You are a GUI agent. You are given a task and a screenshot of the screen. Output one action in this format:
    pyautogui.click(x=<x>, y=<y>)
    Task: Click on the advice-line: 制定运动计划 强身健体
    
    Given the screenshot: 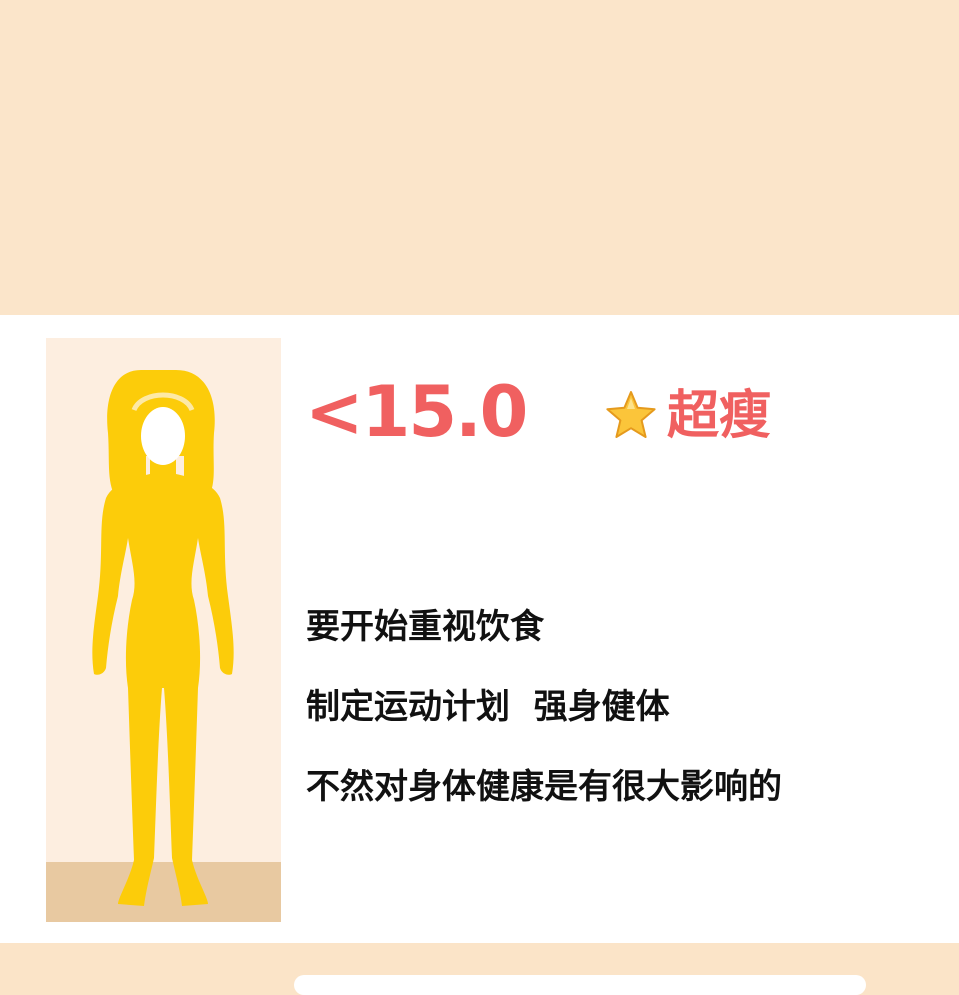 What is the action you would take?
    pyautogui.click(x=488, y=707)
    